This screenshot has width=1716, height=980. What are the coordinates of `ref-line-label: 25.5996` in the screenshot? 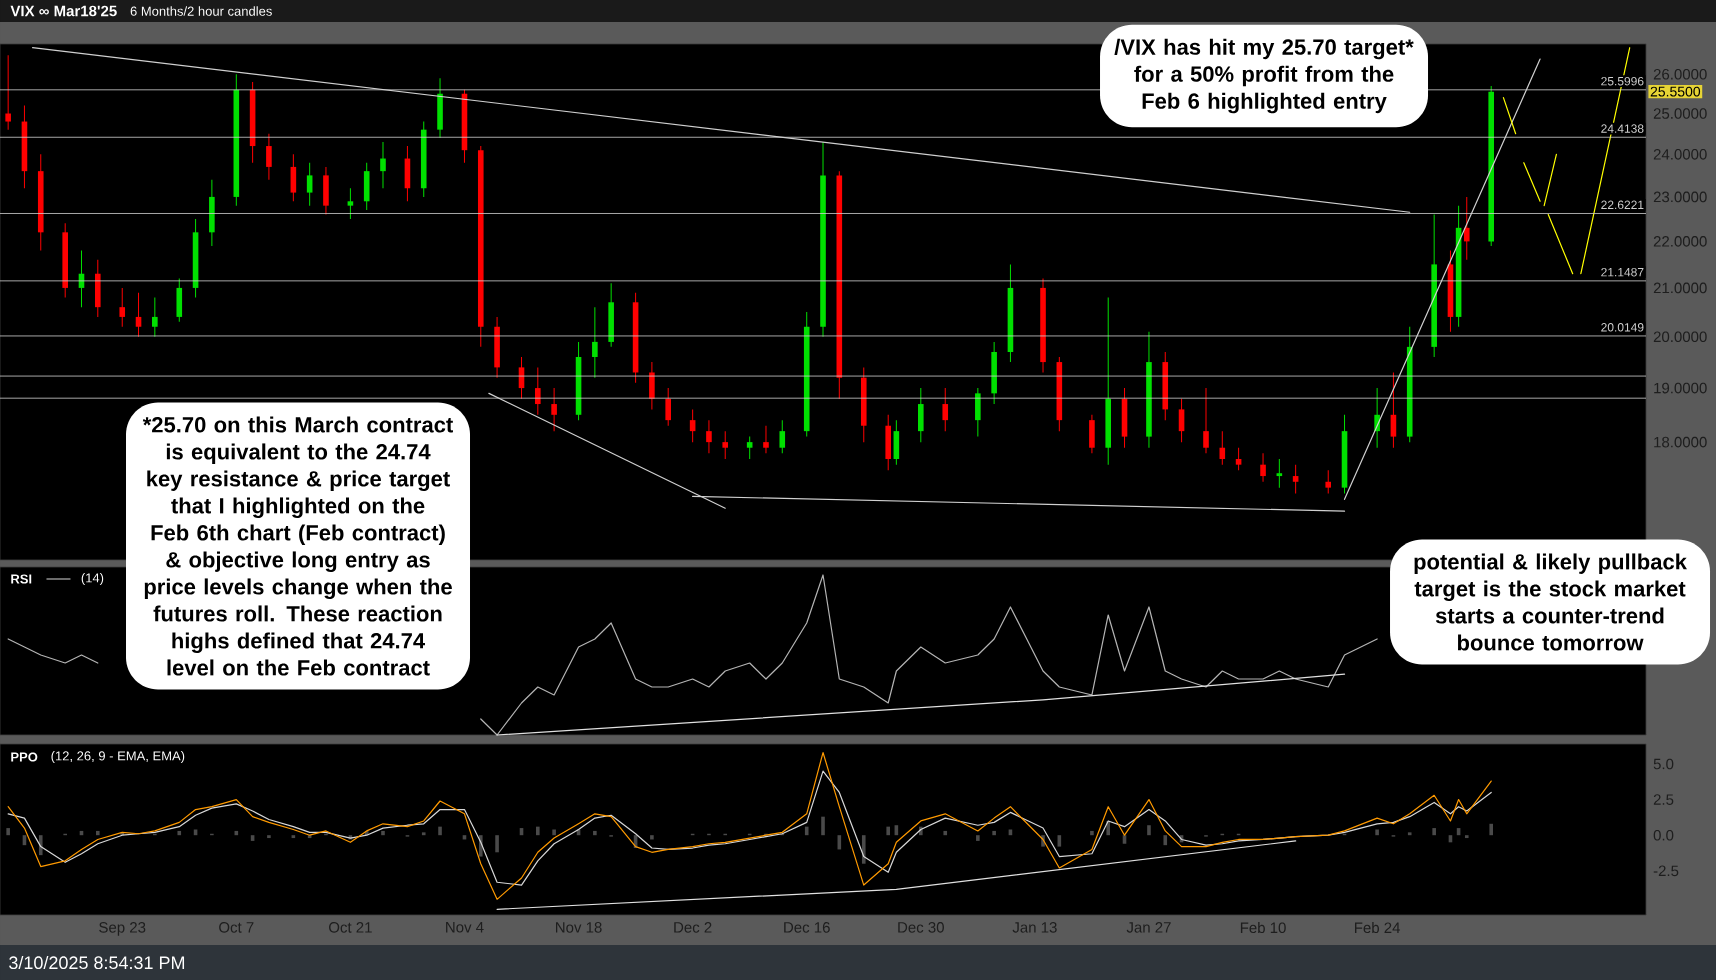 It's located at (1622, 81).